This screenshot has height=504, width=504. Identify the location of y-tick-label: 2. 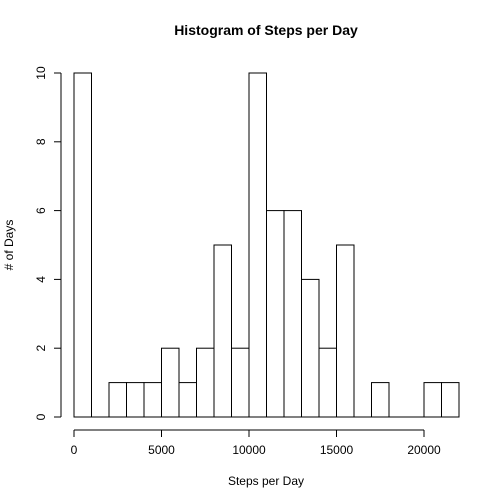
(41, 348).